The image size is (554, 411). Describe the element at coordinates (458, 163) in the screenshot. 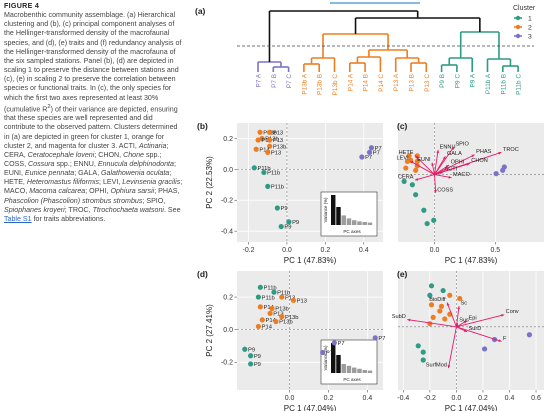

I see `vector-label: OPHI` at that location.